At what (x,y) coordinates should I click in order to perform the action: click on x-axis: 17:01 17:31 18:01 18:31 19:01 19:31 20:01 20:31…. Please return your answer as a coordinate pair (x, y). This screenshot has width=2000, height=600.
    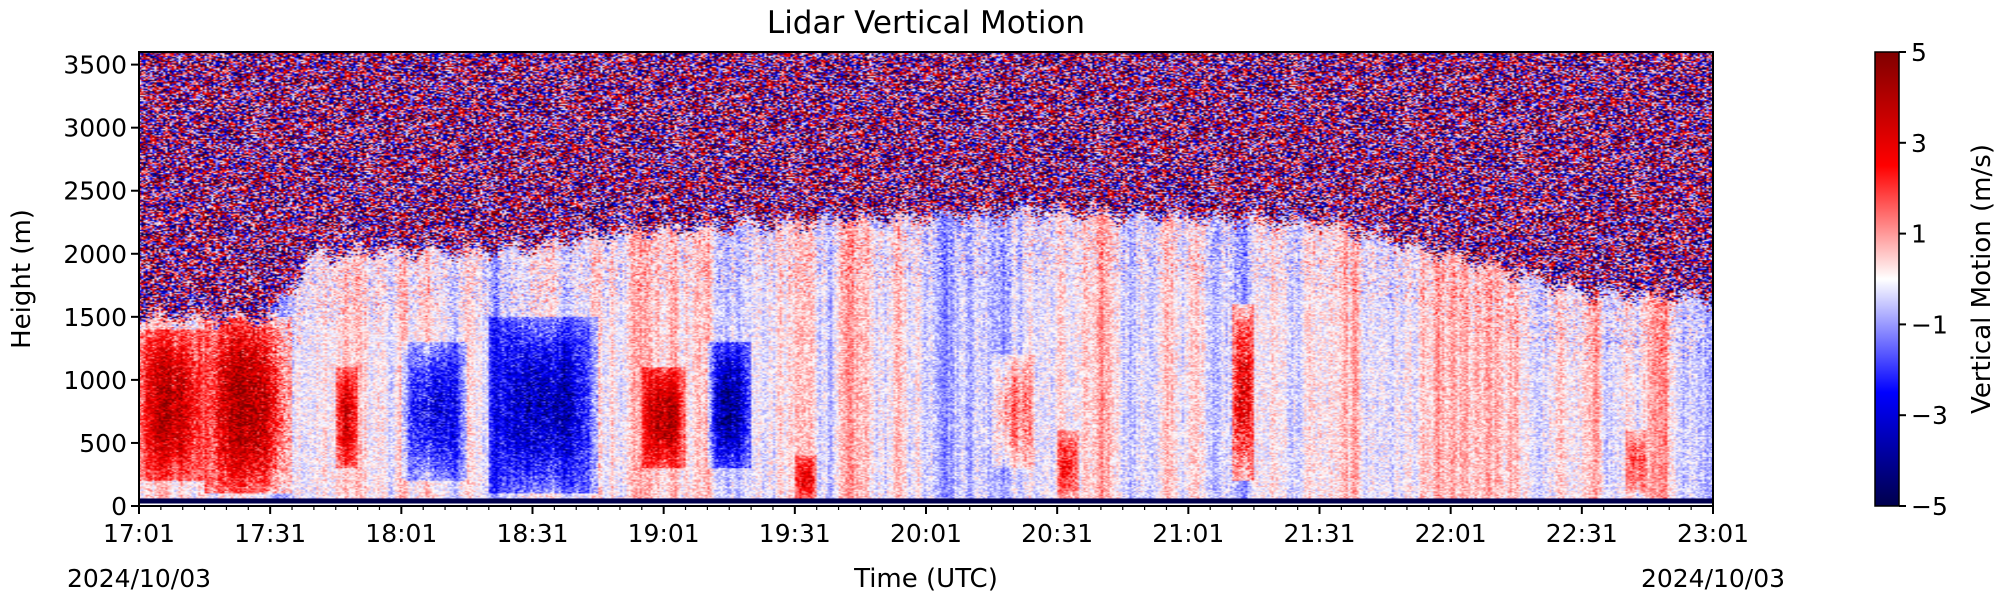
    Looking at the image, I should click on (926, 527).